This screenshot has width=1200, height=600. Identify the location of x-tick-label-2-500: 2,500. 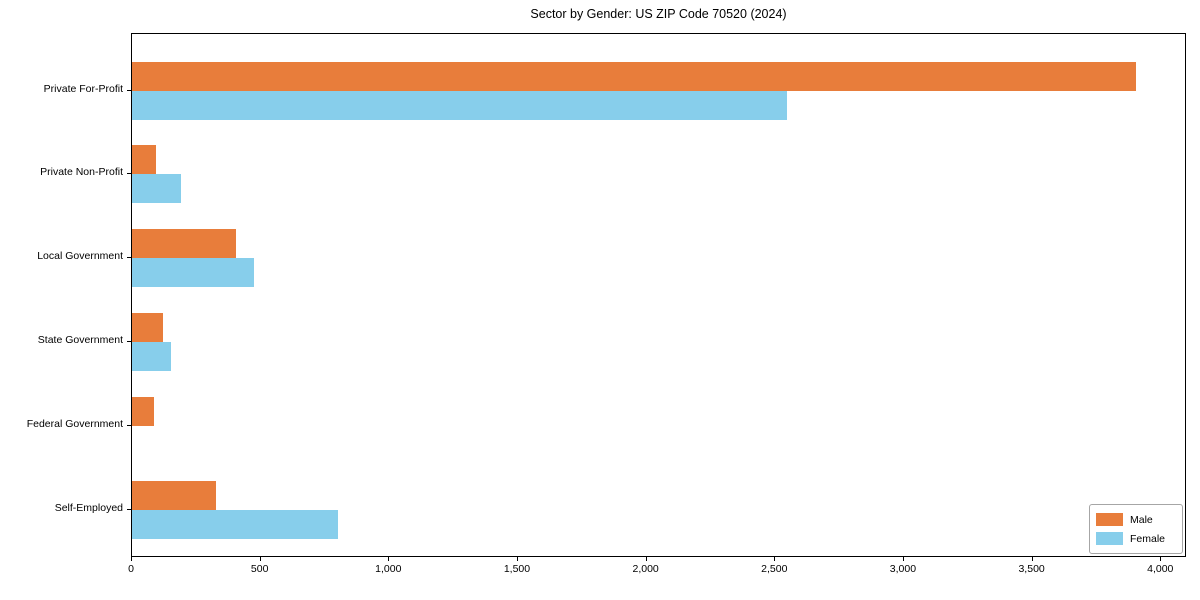
(774, 569).